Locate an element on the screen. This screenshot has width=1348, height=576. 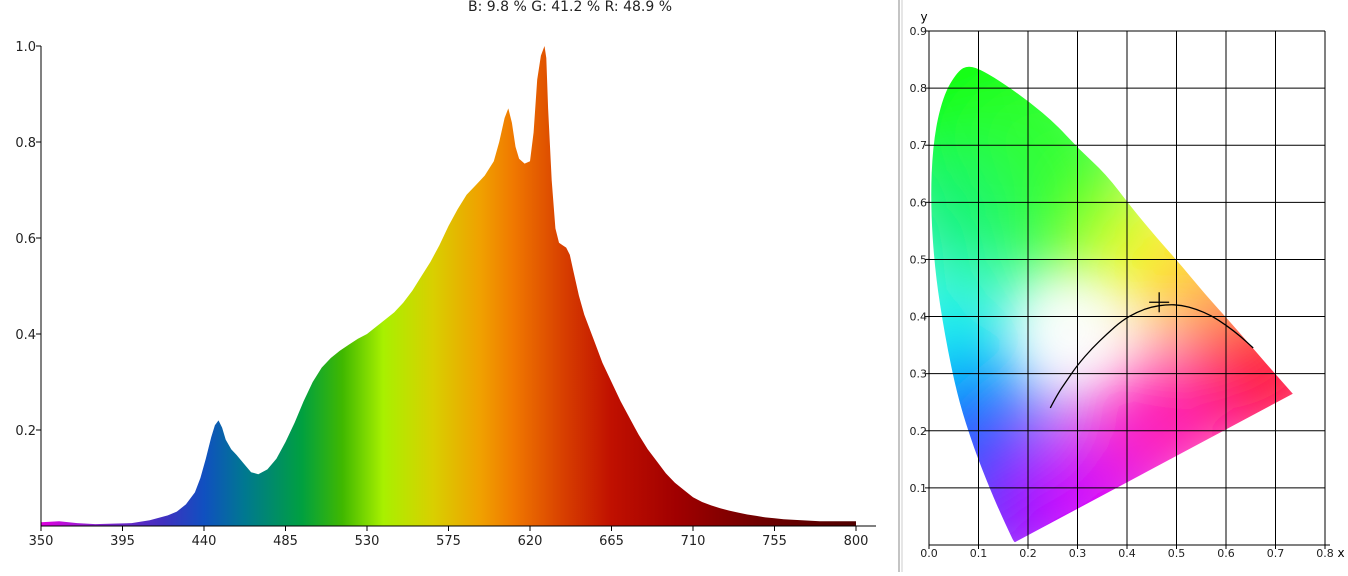
x-tick-label: 620 is located at coordinates (530, 541).